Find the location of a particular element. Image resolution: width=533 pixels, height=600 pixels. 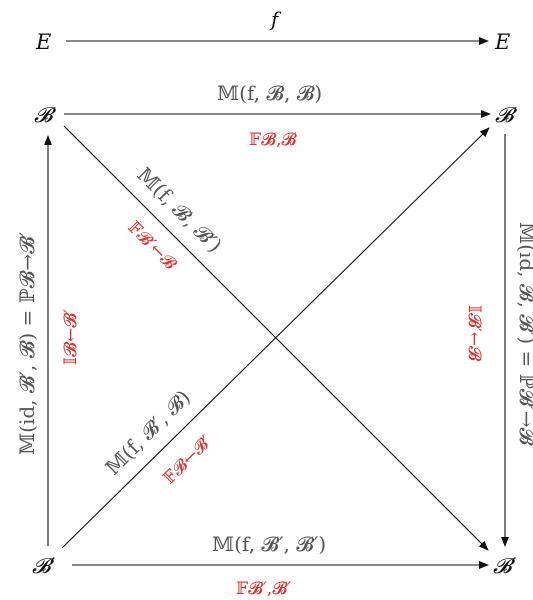

node-b-left: 𝓑 is located at coordinates (45, 115).